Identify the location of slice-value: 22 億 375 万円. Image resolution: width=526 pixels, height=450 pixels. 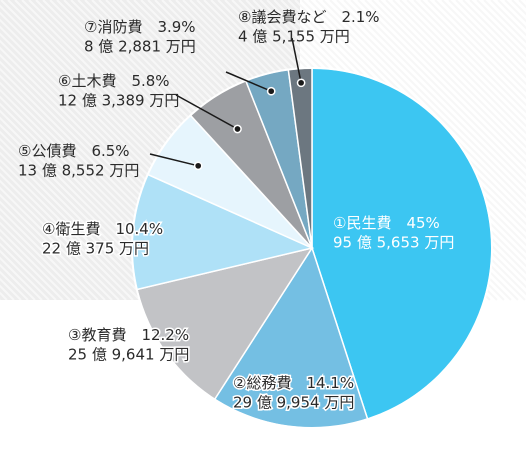
(95, 249).